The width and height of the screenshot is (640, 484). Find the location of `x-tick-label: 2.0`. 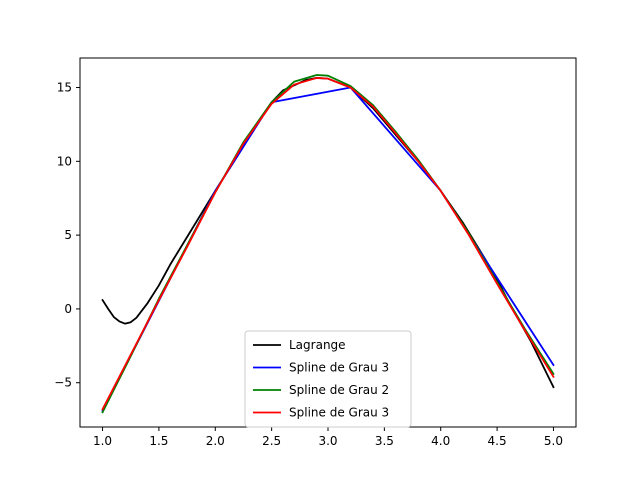

x-tick-label: 2.0 is located at coordinates (215, 441).